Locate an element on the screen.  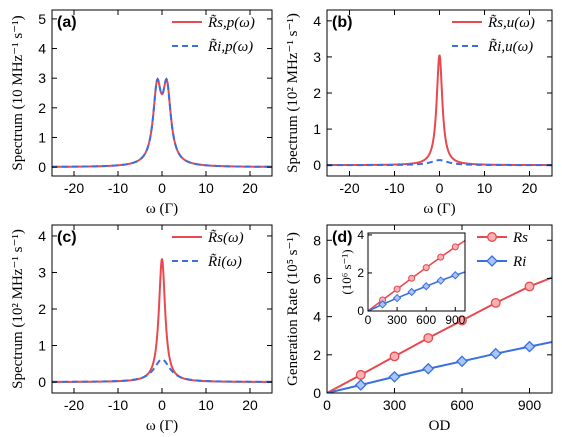
legend-label: Ri is located at coordinates (519, 262).